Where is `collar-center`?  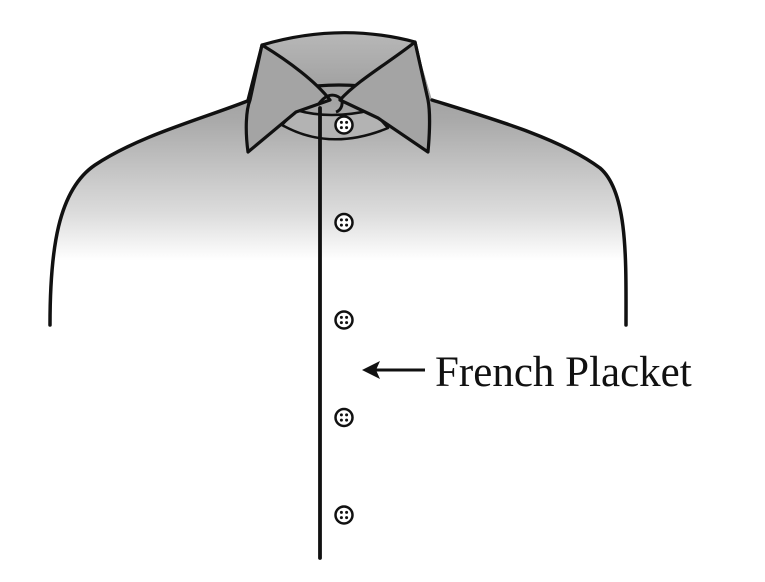
collar-center is located at coordinates (330, 103).